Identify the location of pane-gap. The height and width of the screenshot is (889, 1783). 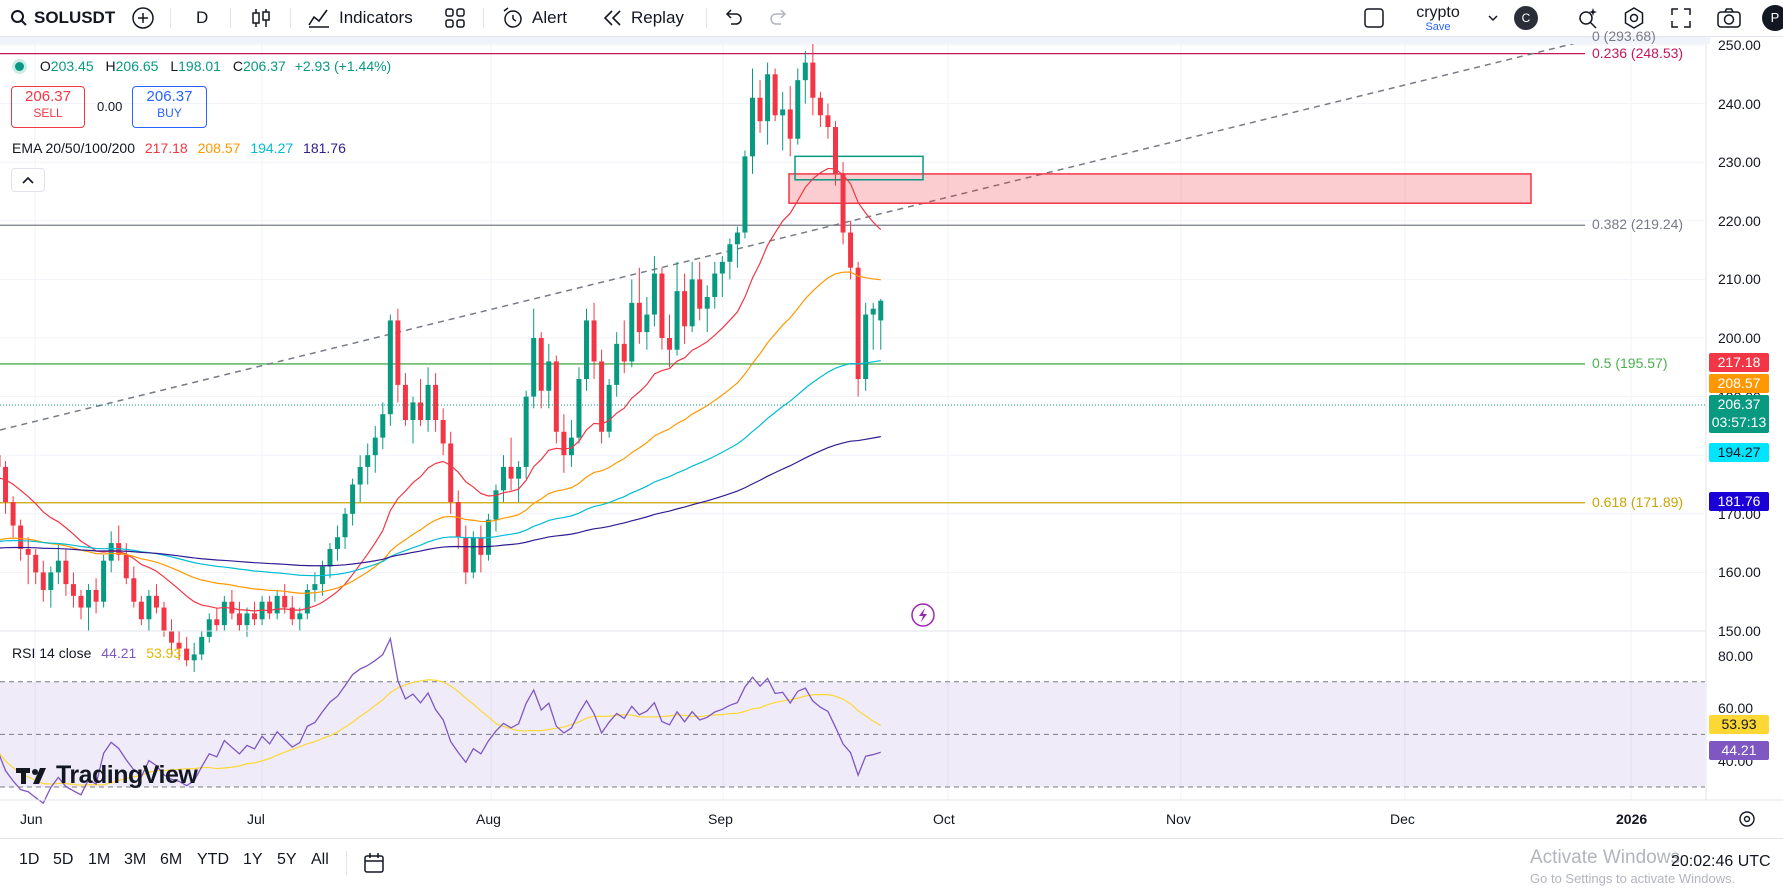
(855, 40).